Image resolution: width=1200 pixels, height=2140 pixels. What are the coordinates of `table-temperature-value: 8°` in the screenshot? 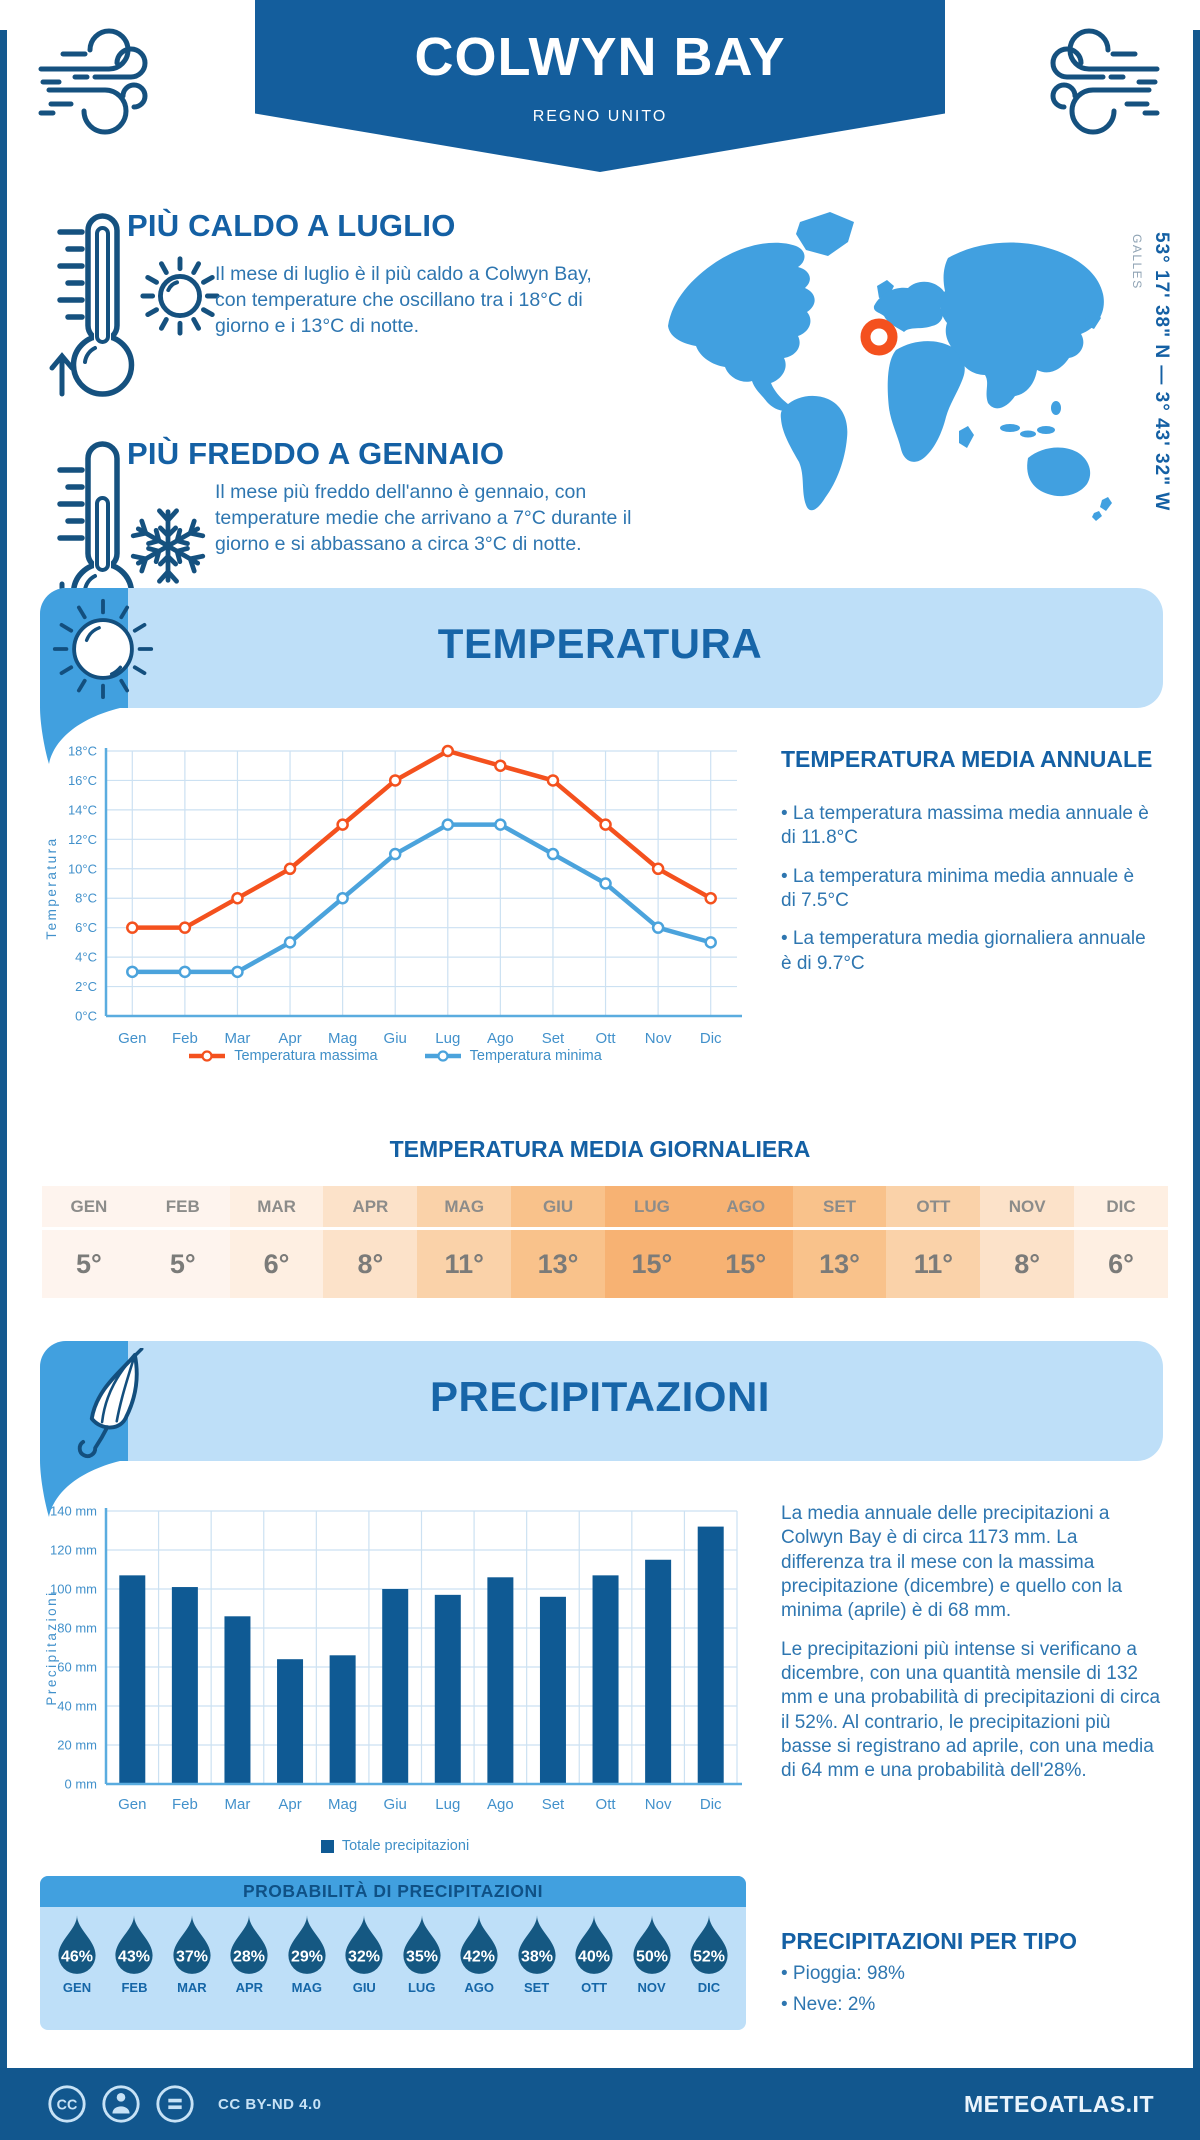 It's located at (370, 1262).